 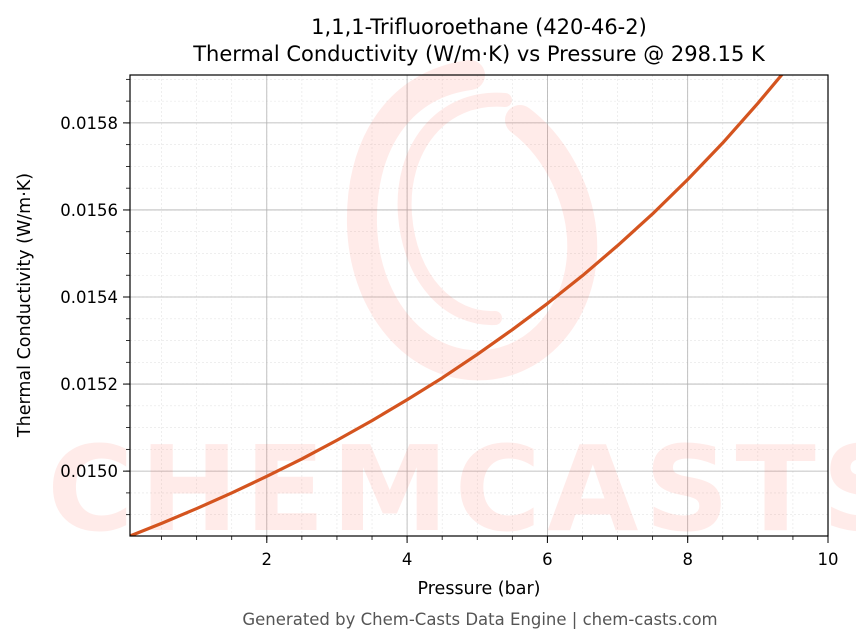 I want to click on x-tick-label: 4, so click(x=407, y=559).